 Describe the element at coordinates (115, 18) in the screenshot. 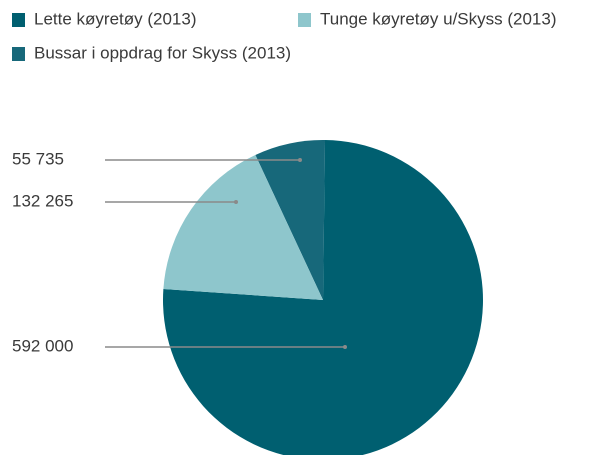

I see `legend-label: Lette køyretøy (2013)` at that location.